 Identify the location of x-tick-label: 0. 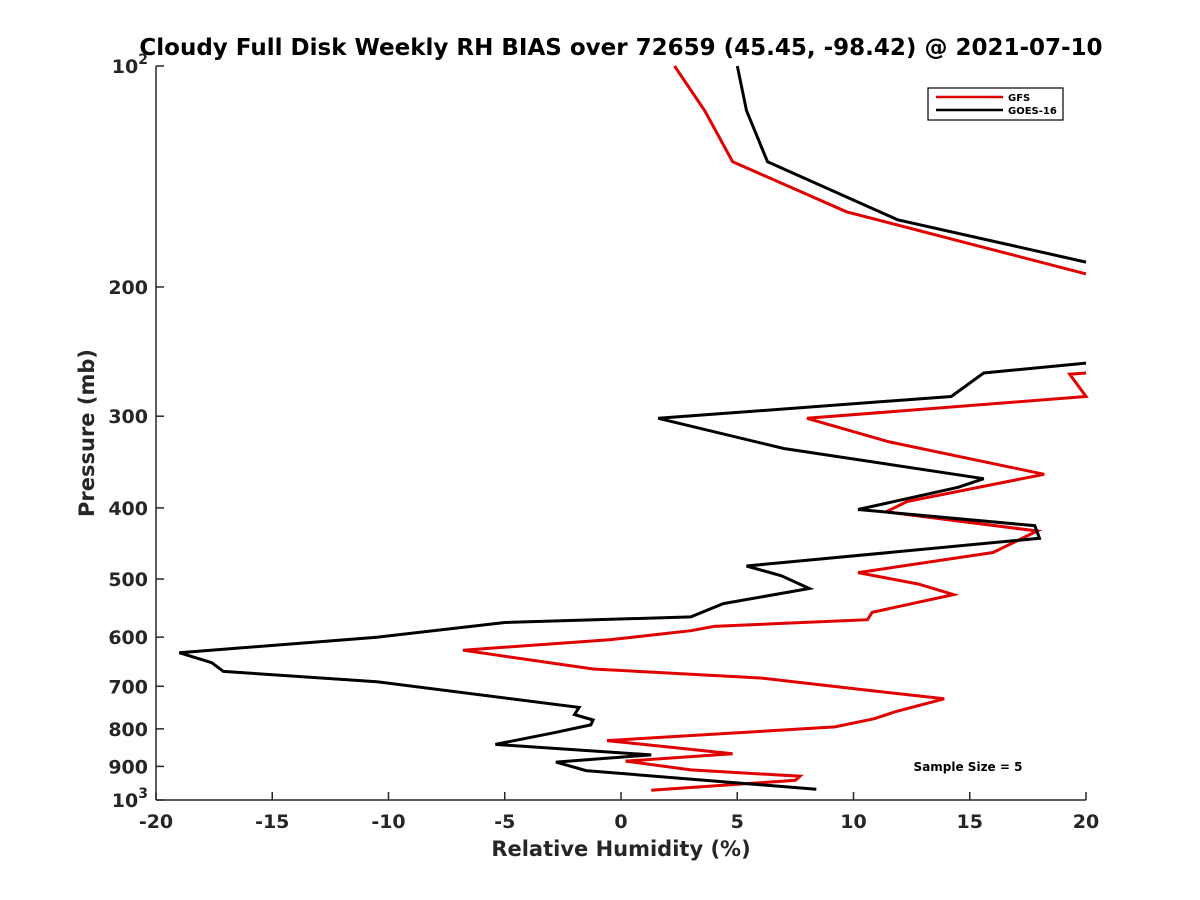
(620, 822).